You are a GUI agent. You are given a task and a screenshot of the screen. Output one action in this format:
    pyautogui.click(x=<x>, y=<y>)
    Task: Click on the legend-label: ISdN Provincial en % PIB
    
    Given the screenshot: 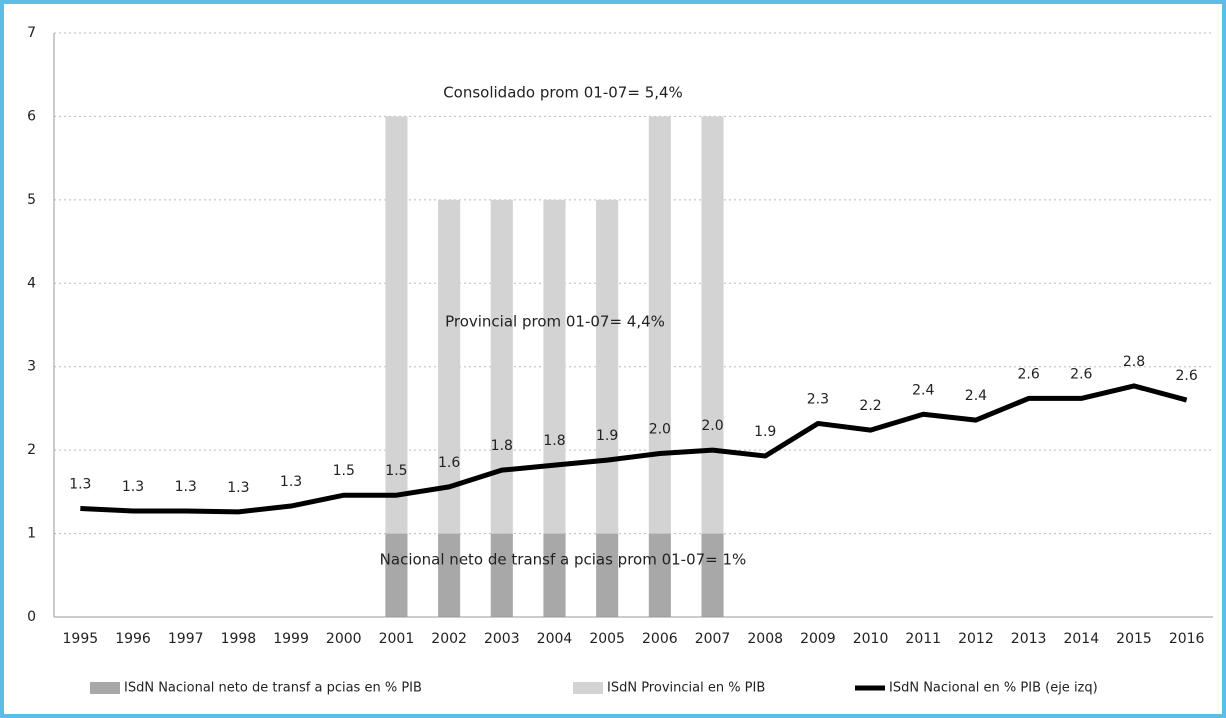 What is the action you would take?
    pyautogui.click(x=686, y=688)
    